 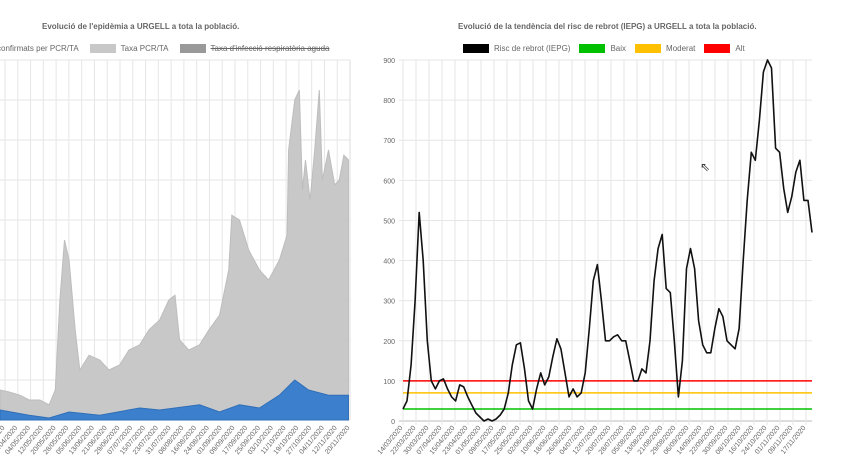 What do you see at coordinates (592, 48) in the screenshot?
I see `legend-swatch-baix` at bounding box center [592, 48].